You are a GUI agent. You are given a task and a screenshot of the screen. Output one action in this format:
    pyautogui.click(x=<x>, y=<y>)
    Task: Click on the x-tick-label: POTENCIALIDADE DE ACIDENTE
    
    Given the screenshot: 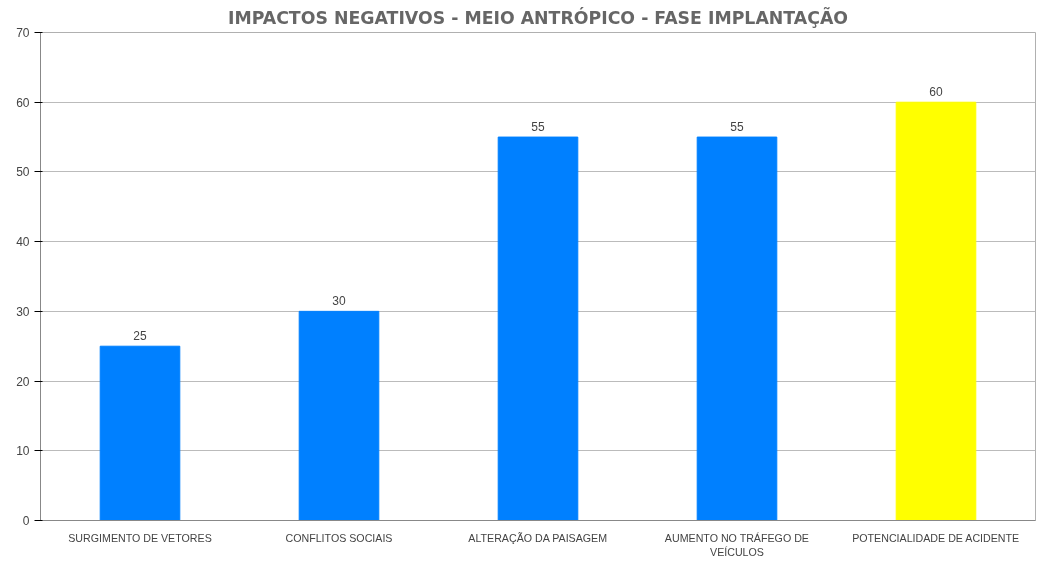 What is the action you would take?
    pyautogui.click(x=936, y=537)
    